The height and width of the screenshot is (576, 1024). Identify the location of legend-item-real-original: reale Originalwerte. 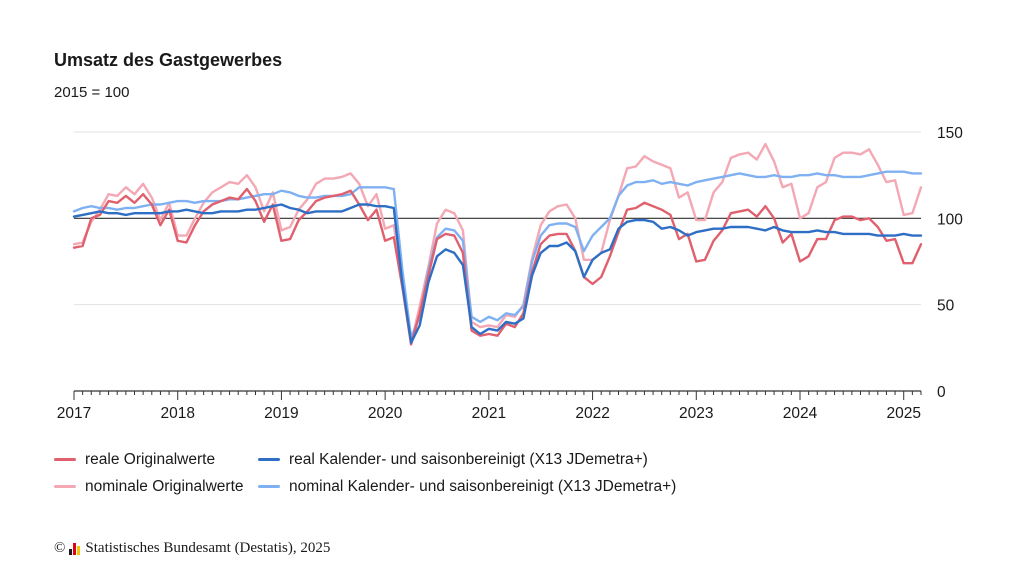
(156, 460).